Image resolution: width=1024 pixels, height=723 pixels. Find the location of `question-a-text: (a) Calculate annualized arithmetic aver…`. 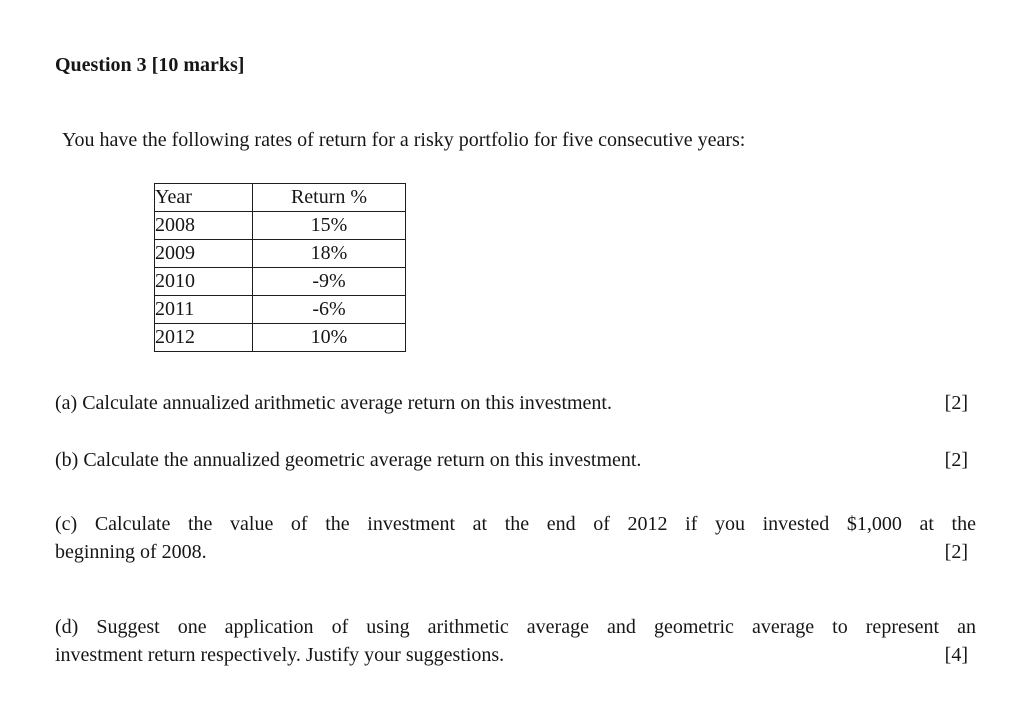

question-a-text: (a) Calculate annualized arithmetic aver… is located at coordinates (333, 403).